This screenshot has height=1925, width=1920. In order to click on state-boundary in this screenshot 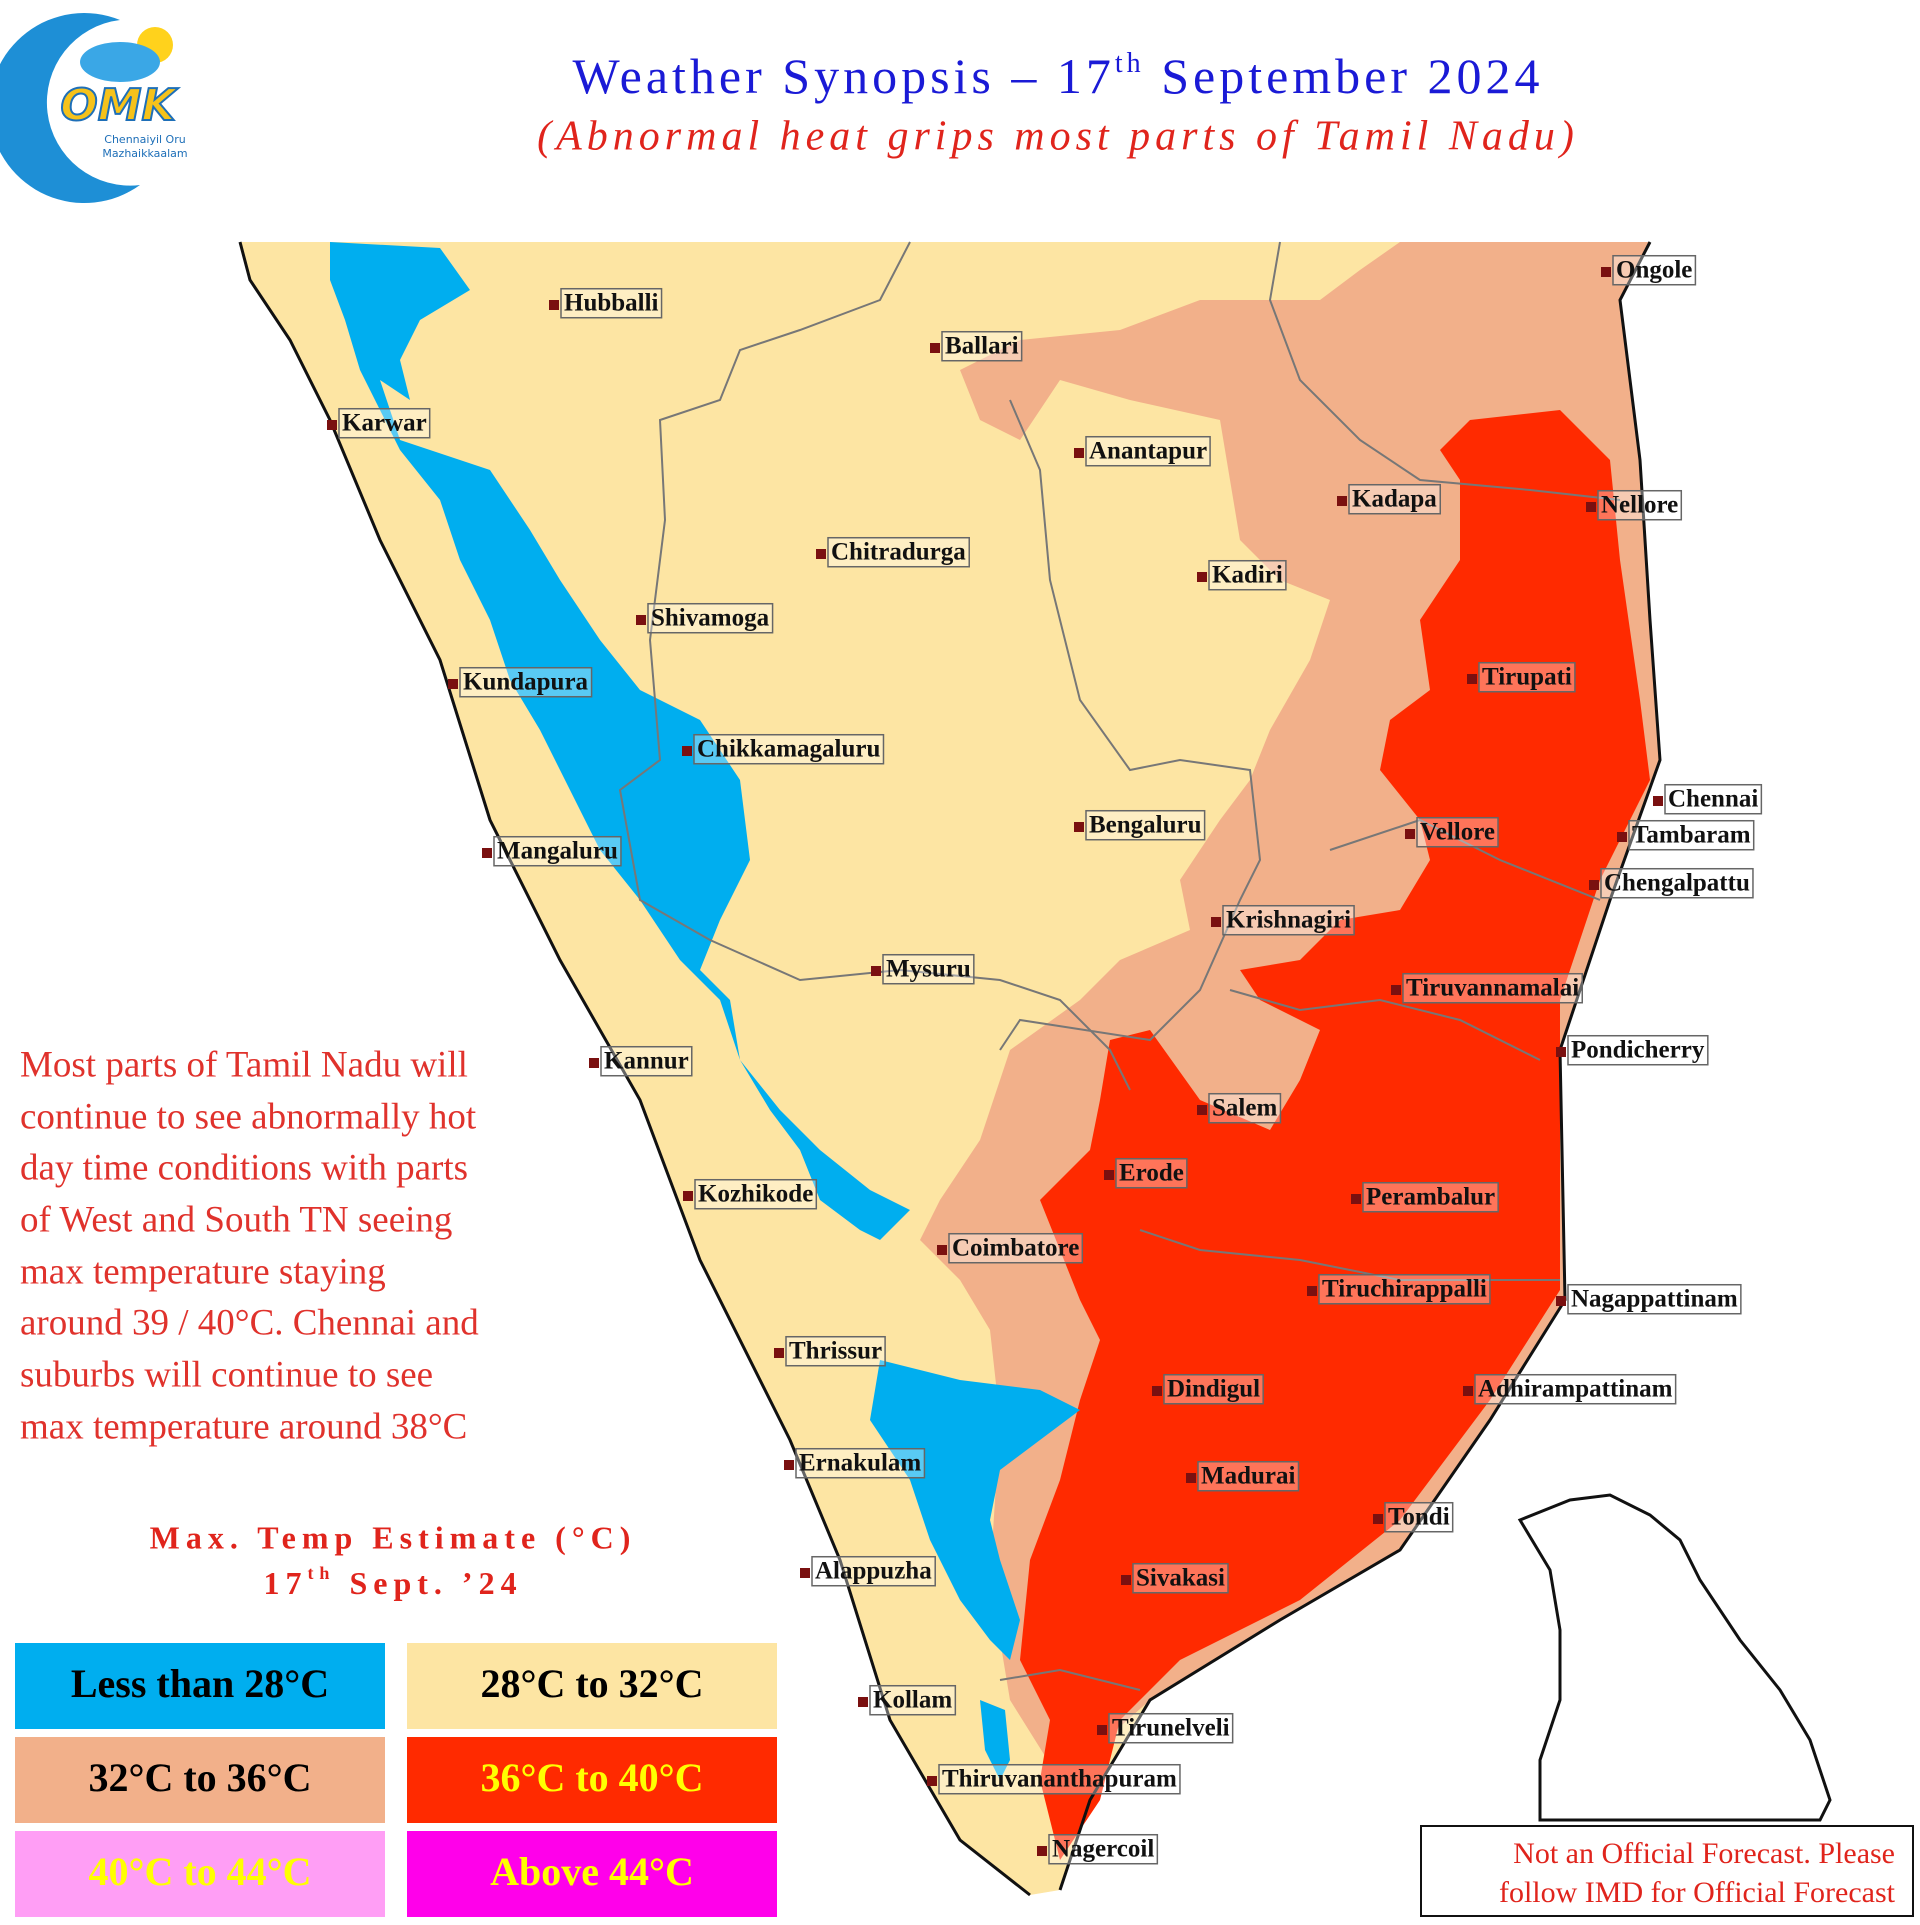, I will do `click(1444, 371)`.